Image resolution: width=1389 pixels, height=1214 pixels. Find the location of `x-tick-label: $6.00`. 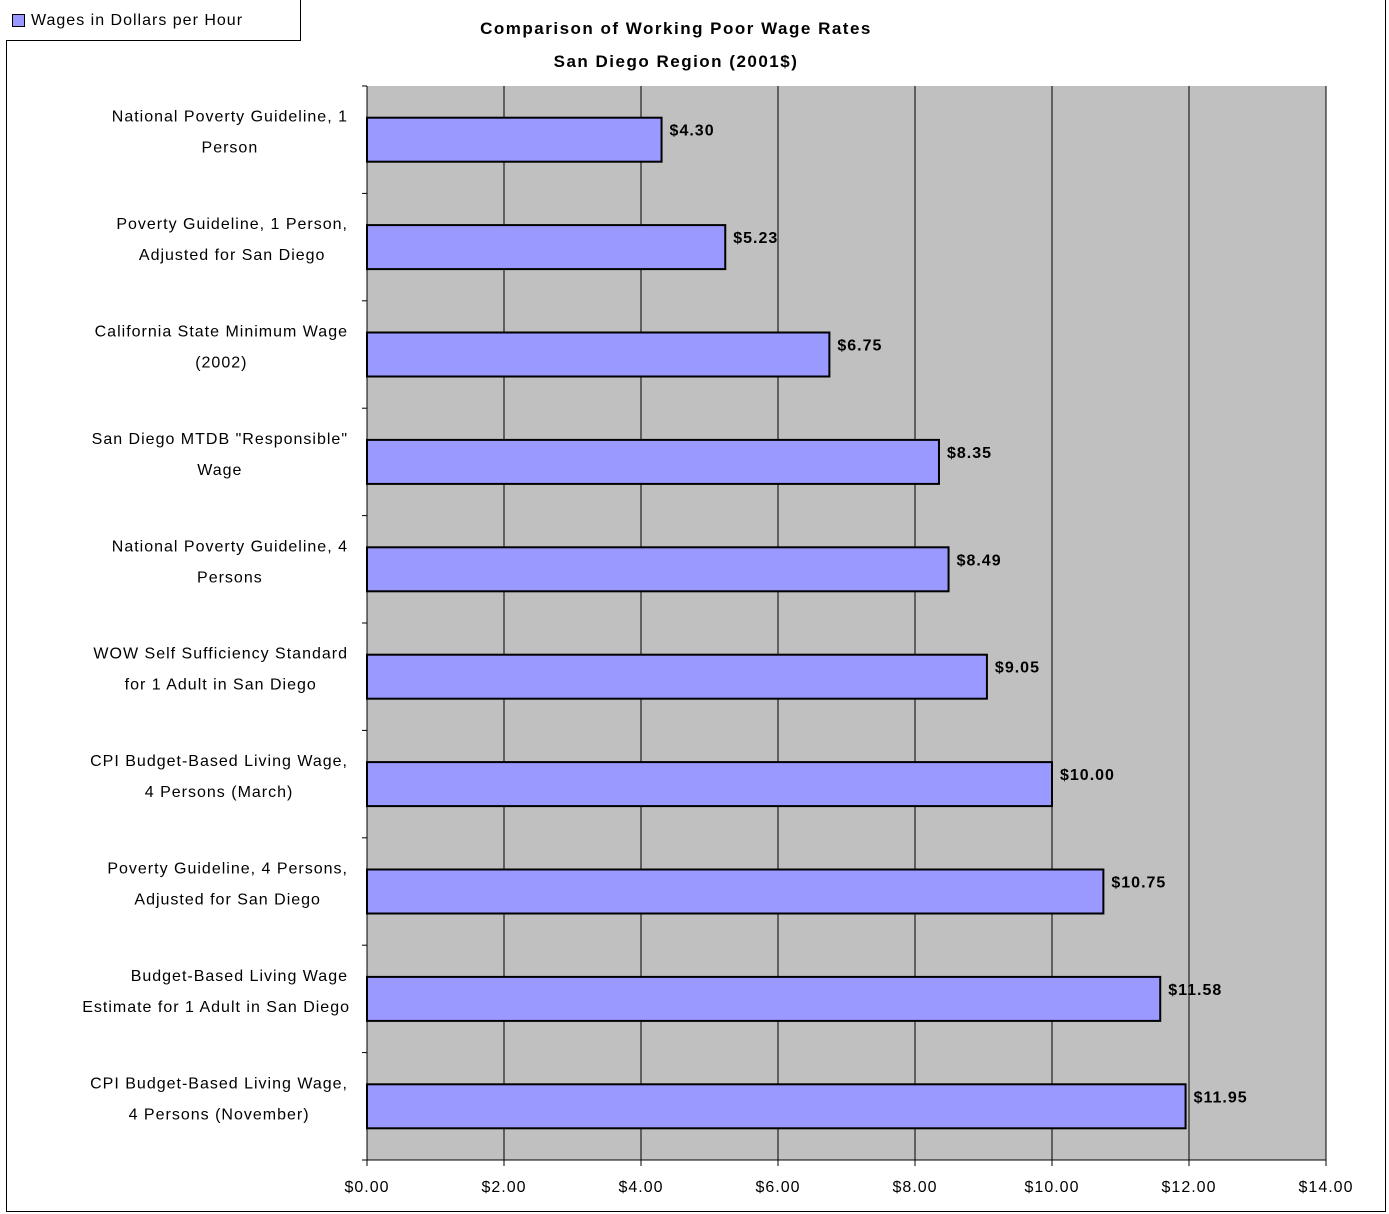

x-tick-label: $6.00 is located at coordinates (777, 1187).